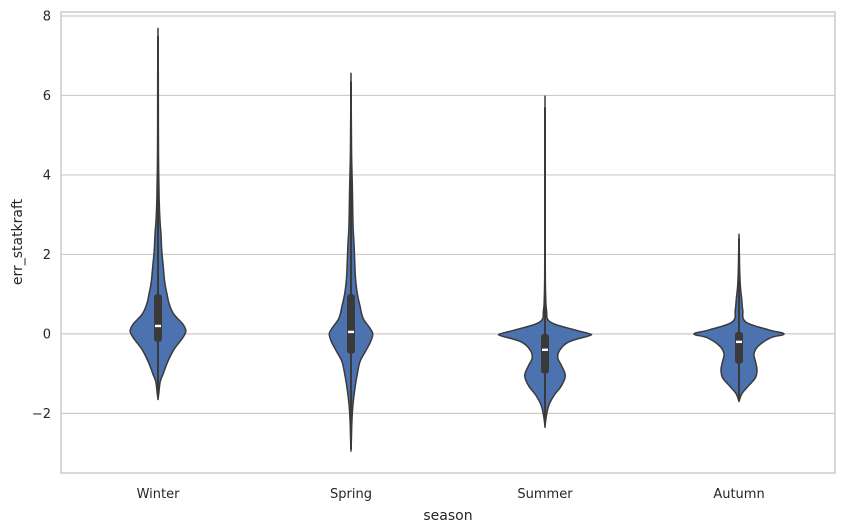 The height and width of the screenshot is (532, 846). Describe the element at coordinates (451, 494) in the screenshot. I see `x-tick-labels: Winter Spring Summer Autumn` at that location.